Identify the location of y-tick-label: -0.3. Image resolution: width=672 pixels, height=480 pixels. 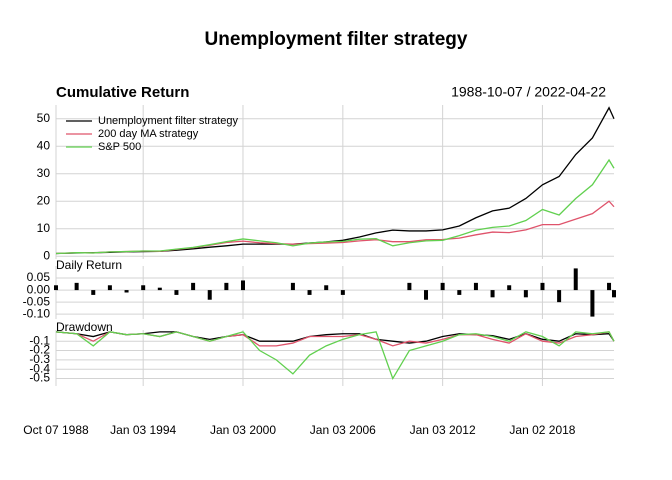
(39, 359).